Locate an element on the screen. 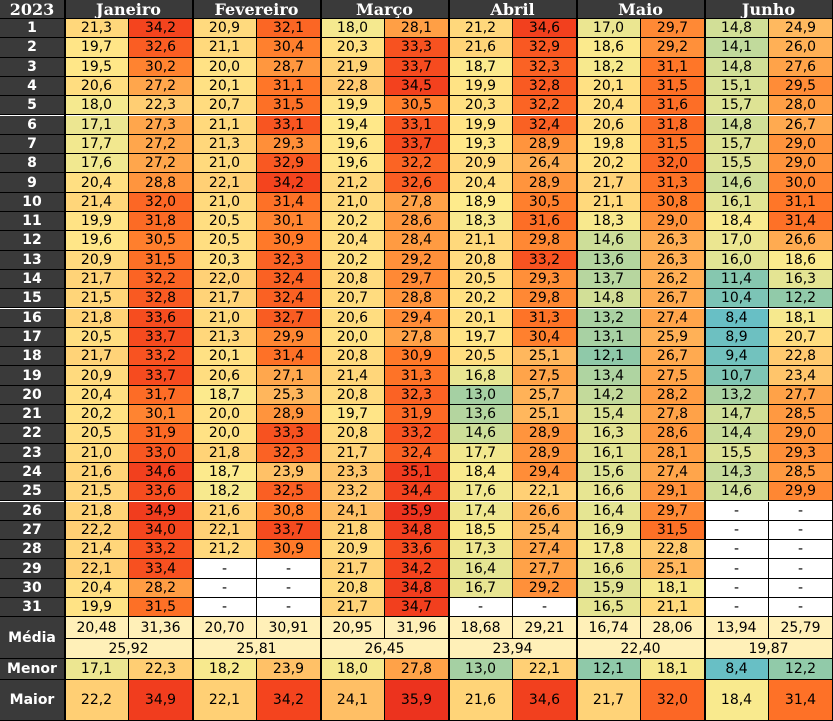  temp-cell: 19,9 is located at coordinates (97, 608).